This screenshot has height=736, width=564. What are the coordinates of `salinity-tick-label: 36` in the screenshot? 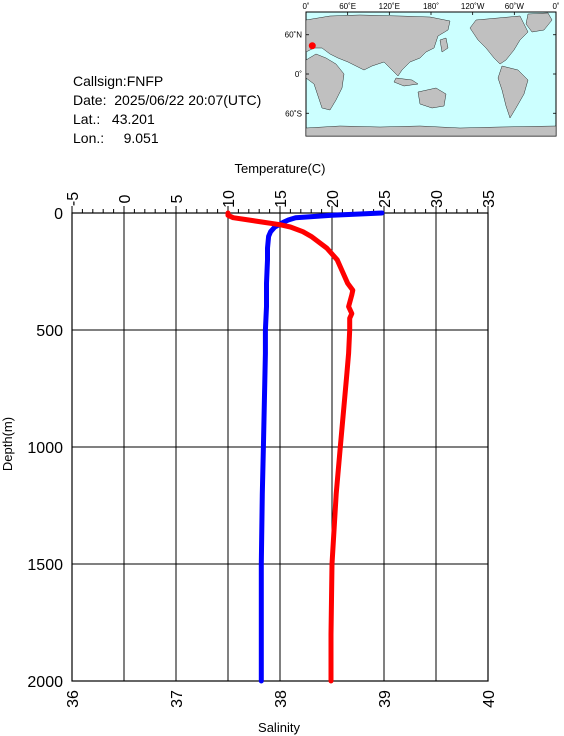 It's located at (73, 699).